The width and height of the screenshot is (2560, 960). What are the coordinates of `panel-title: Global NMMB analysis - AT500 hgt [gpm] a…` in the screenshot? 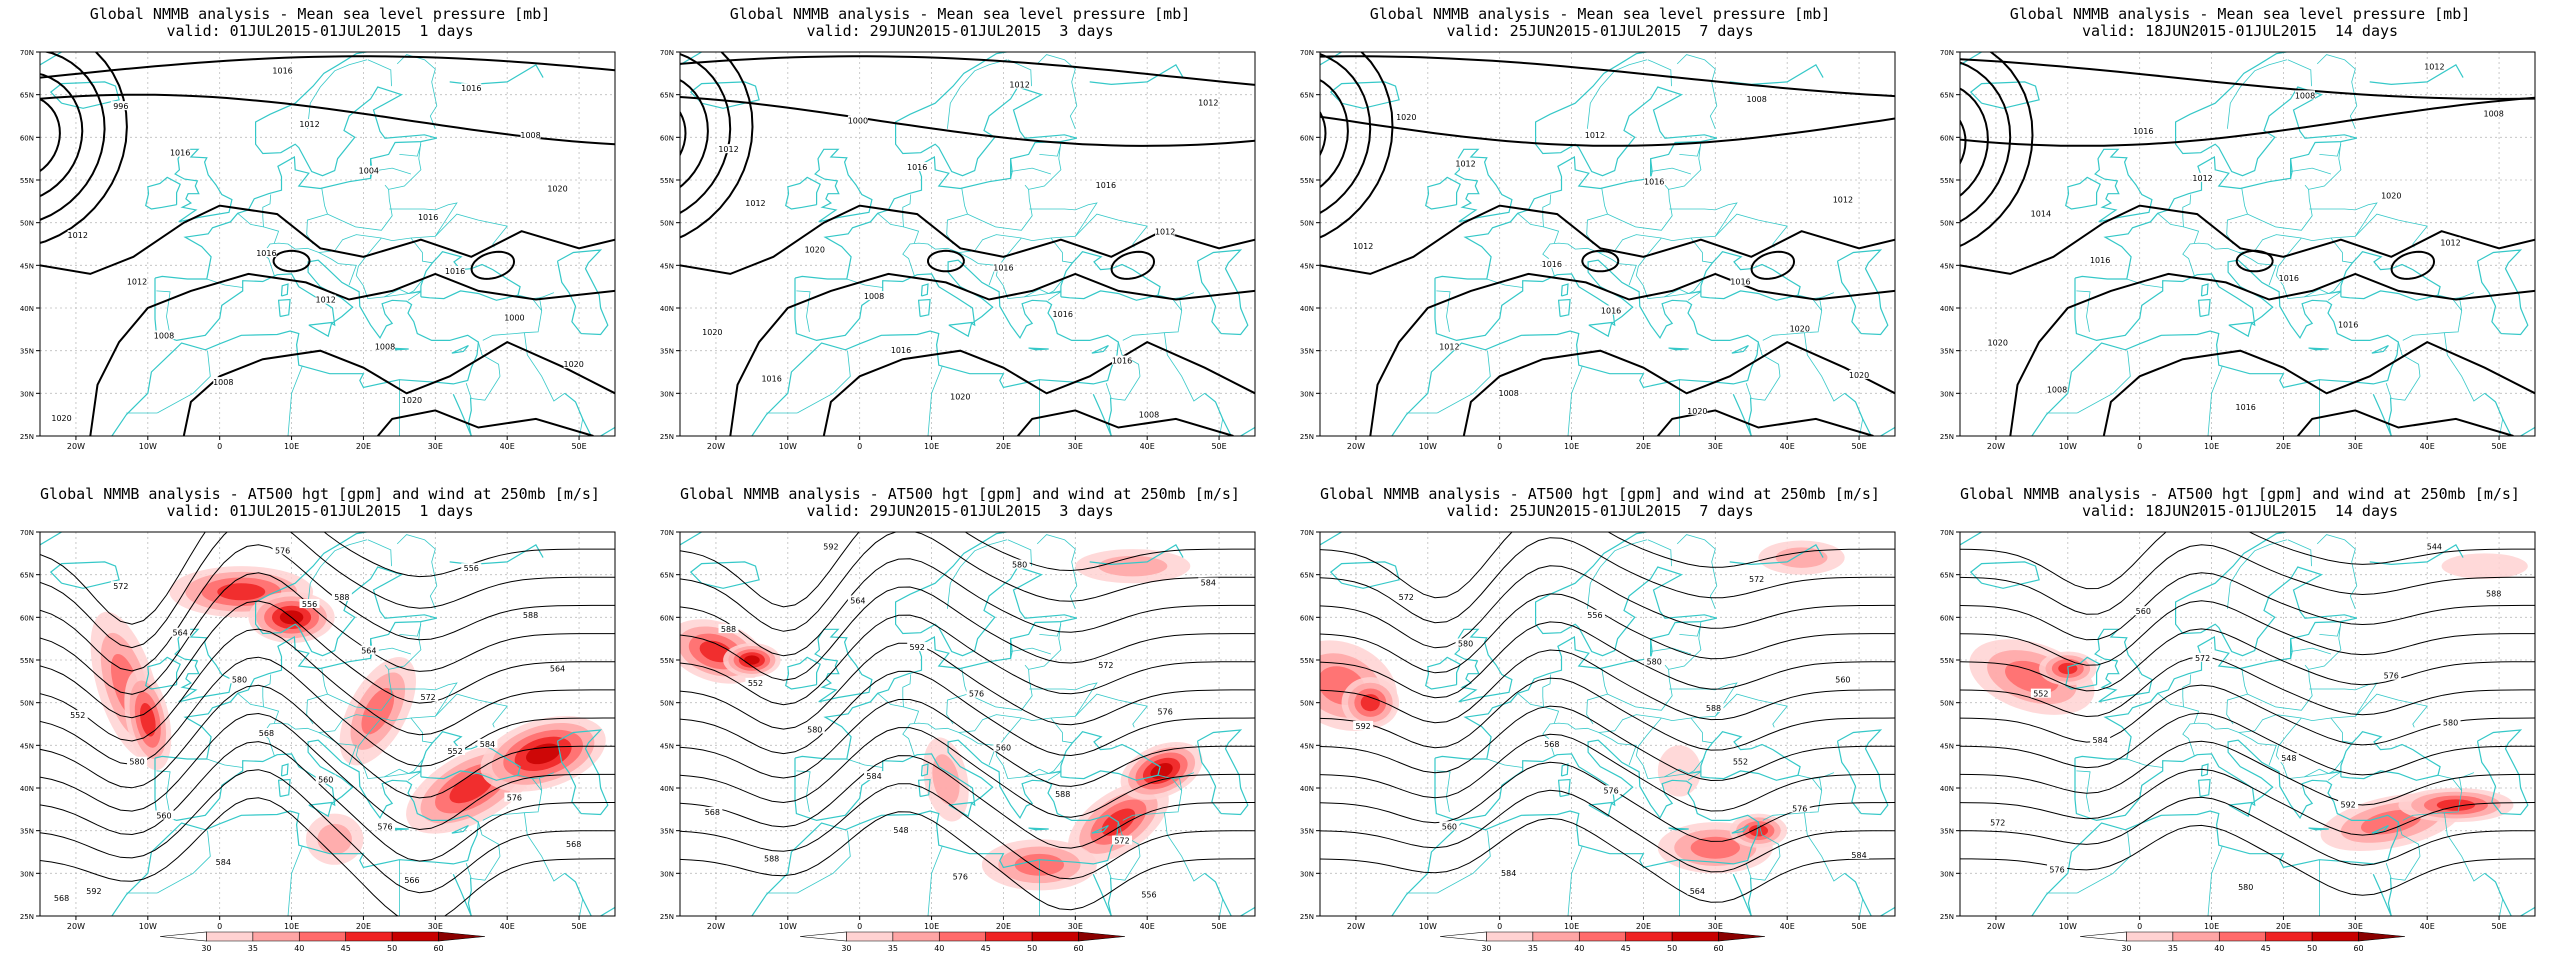 It's located at (2240, 494).